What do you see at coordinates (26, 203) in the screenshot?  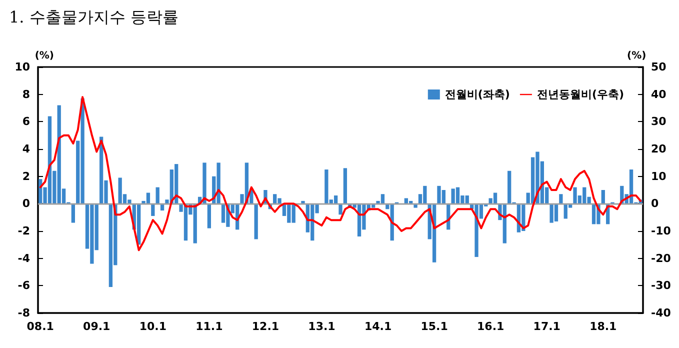 I see `y-tick-label: 0` at bounding box center [26, 203].